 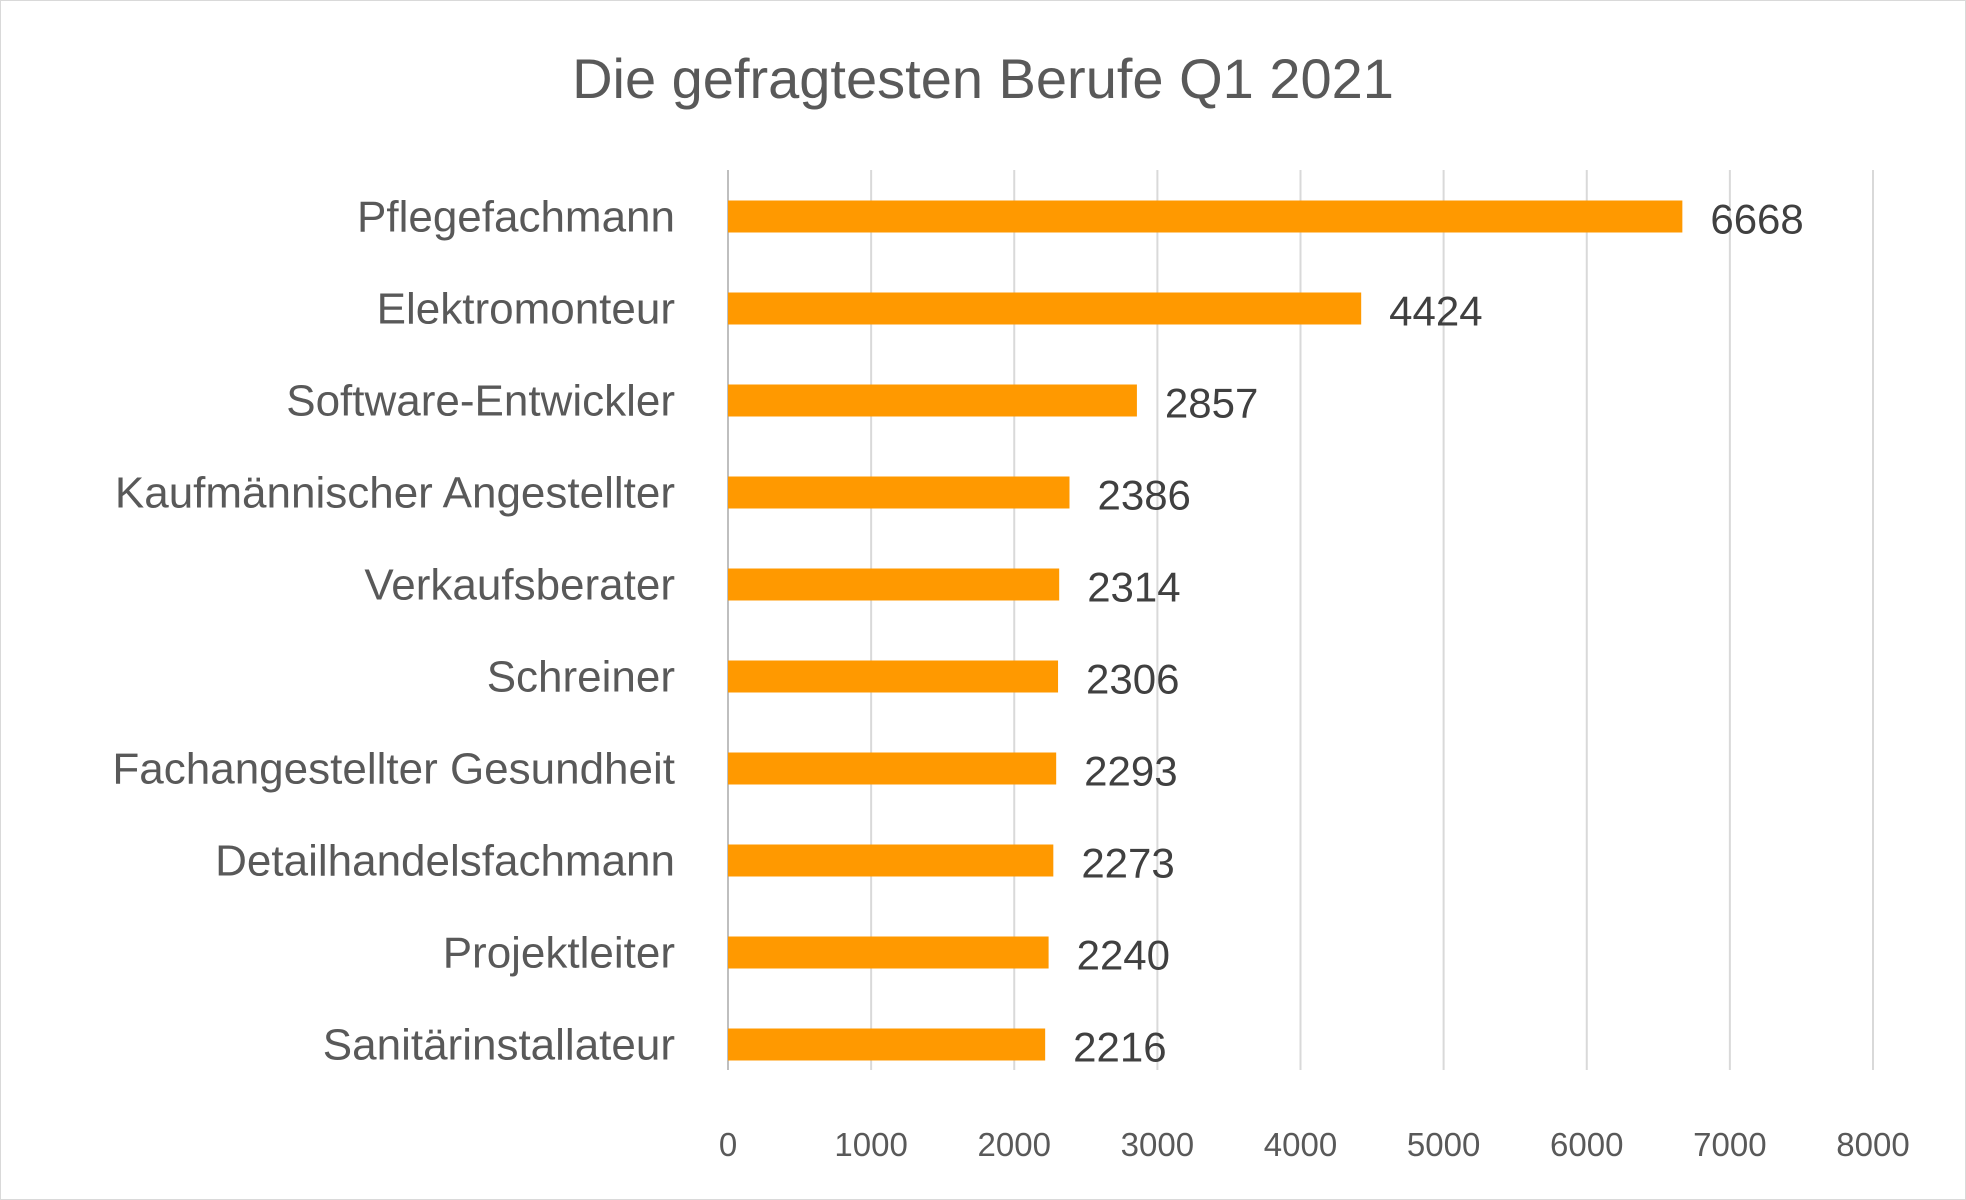 I want to click on category-label: Sanitärinstallateur, so click(x=499, y=1045).